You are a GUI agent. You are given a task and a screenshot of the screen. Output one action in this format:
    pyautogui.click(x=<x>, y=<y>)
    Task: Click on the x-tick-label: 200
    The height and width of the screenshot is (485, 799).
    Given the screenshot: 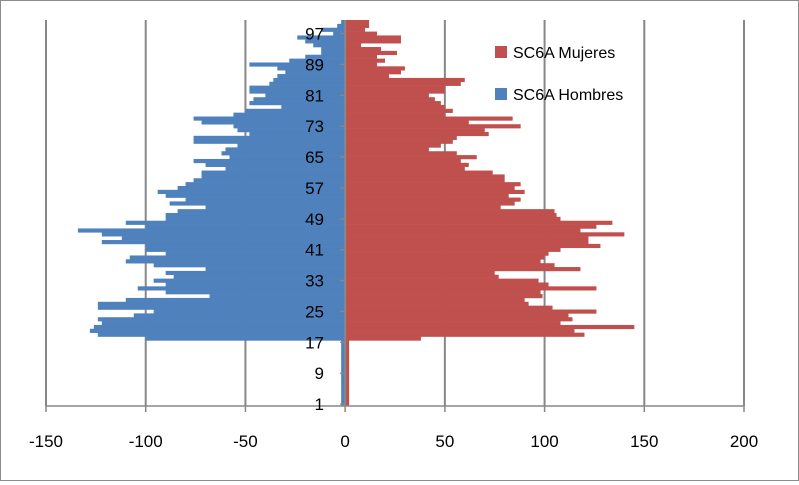 What is the action you would take?
    pyautogui.click(x=744, y=441)
    